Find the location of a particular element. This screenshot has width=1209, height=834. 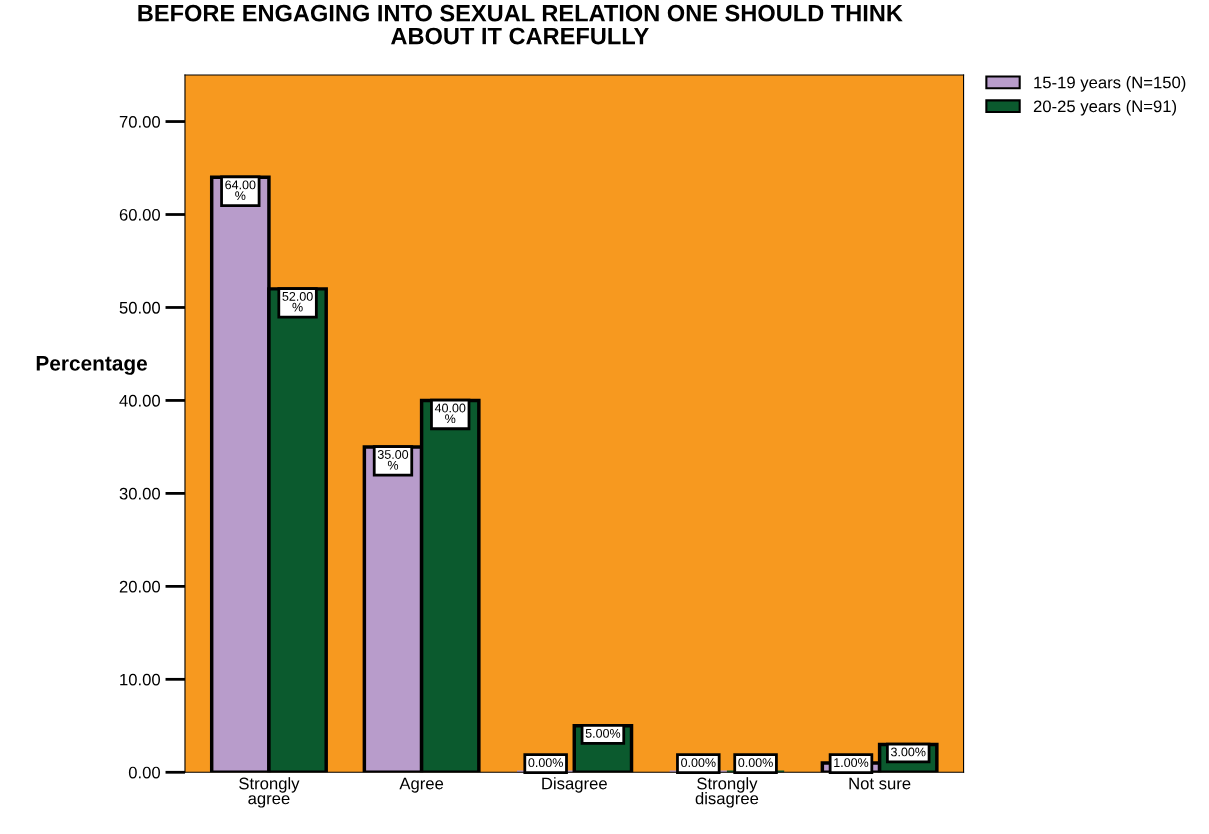

x-tick-label: Strongly disagree is located at coordinates (727, 792).